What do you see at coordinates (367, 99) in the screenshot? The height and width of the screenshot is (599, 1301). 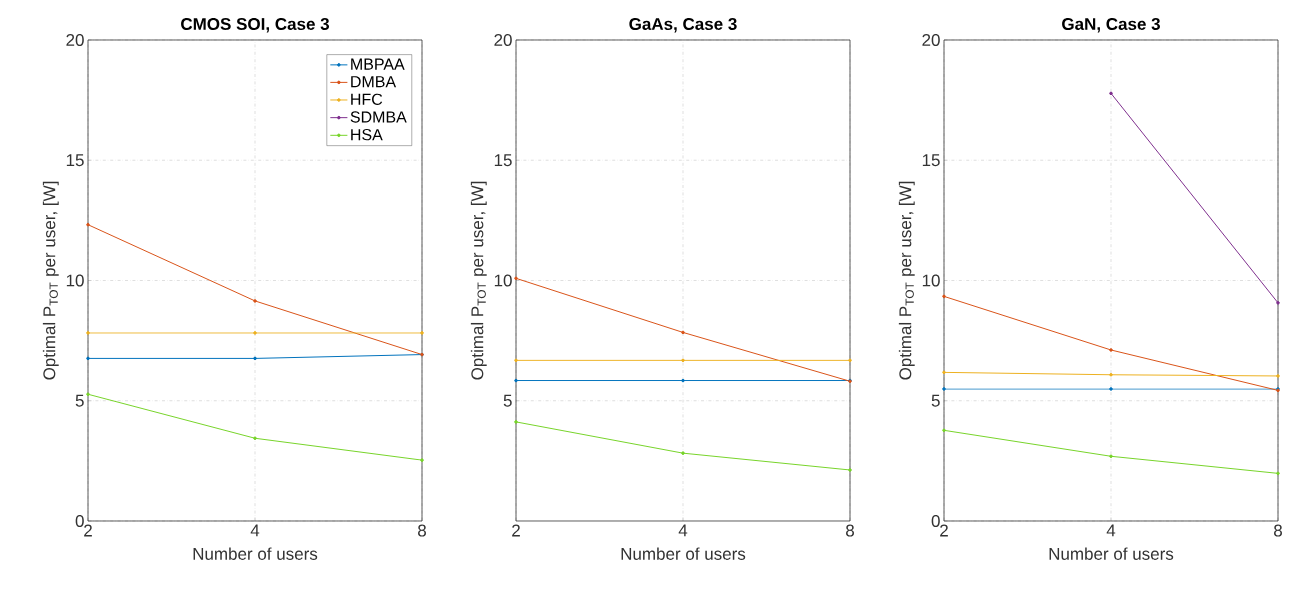 I see `legend-label: HFC` at bounding box center [367, 99].